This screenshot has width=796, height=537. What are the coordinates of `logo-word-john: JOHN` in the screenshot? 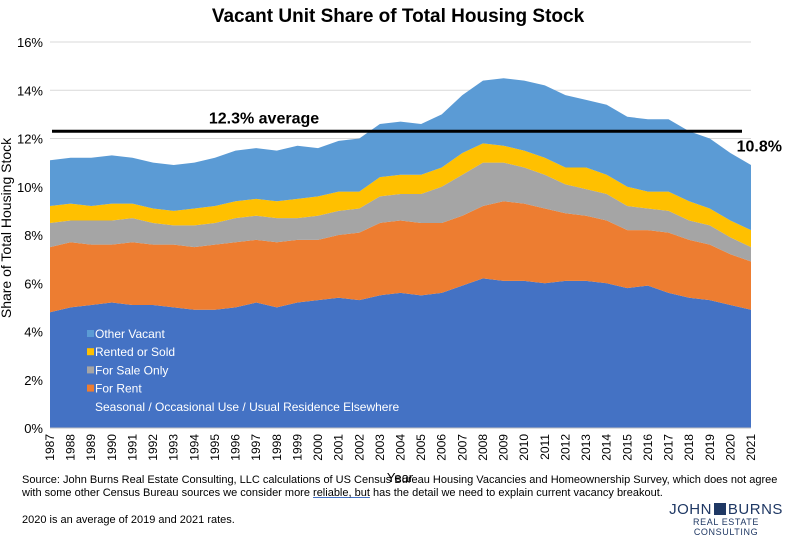 It's located at (690, 509).